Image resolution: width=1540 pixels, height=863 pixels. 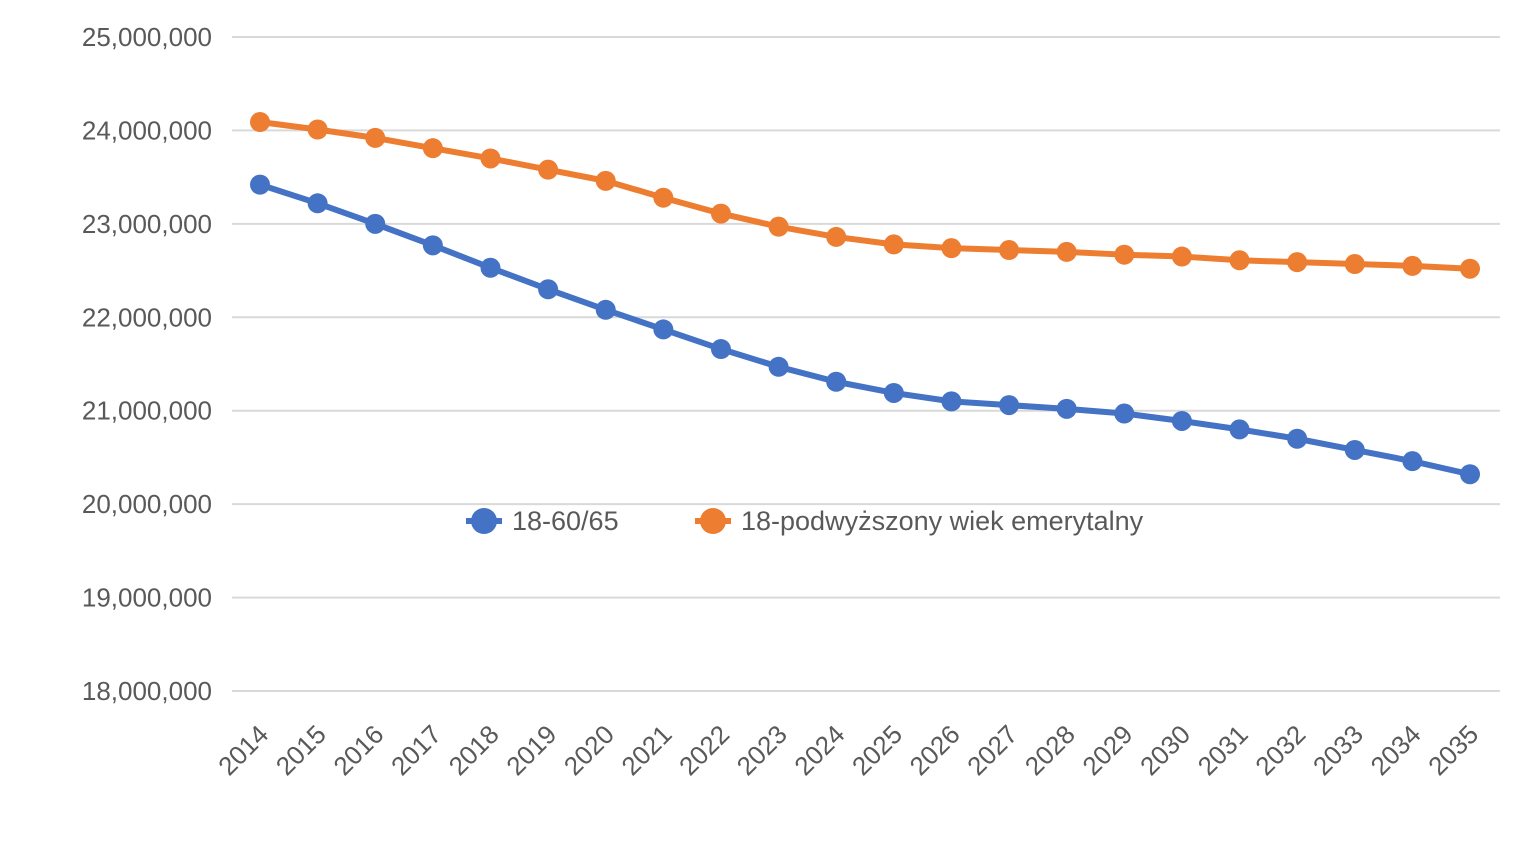 What do you see at coordinates (147, 224) in the screenshot?
I see `y-tick-label: 23,000,000` at bounding box center [147, 224].